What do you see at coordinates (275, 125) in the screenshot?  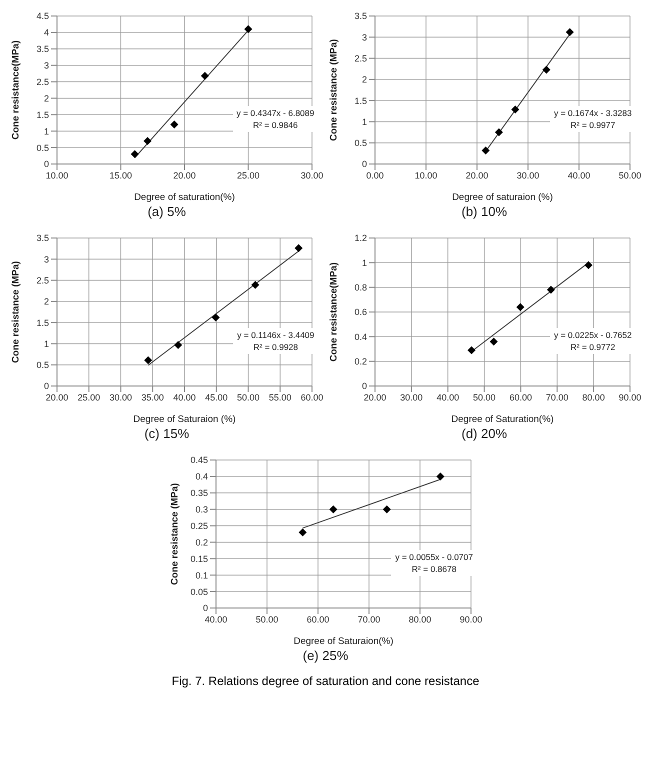 I see `annotation: R² = 0.9846` at bounding box center [275, 125].